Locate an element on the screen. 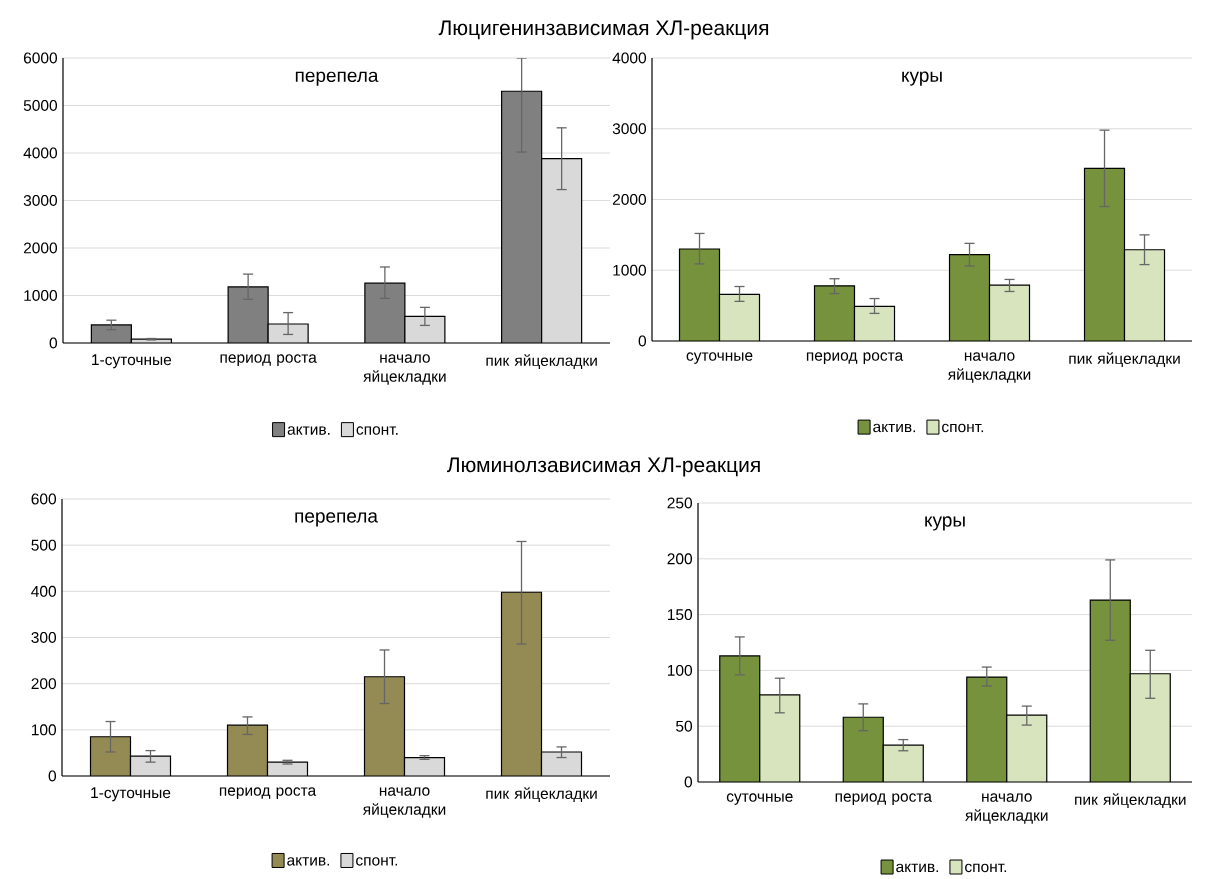  y-tick-label: 500 is located at coordinates (44, 545).